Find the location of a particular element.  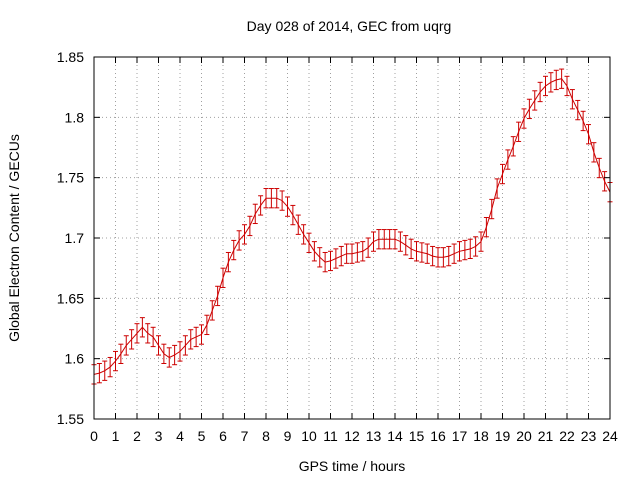

x-tick-label: 14 is located at coordinates (395, 436).